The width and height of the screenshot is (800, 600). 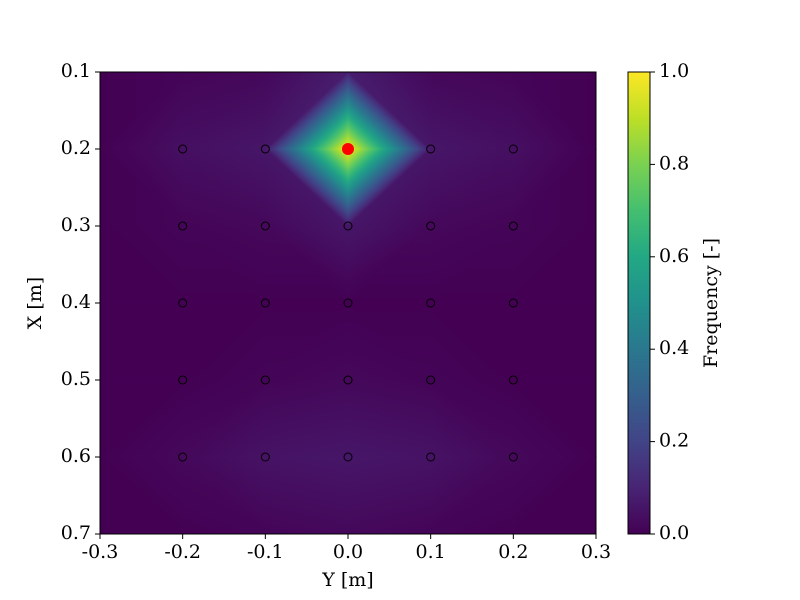 What do you see at coordinates (674, 533) in the screenshot?
I see `colorbar-tick-label: 0.0` at bounding box center [674, 533].